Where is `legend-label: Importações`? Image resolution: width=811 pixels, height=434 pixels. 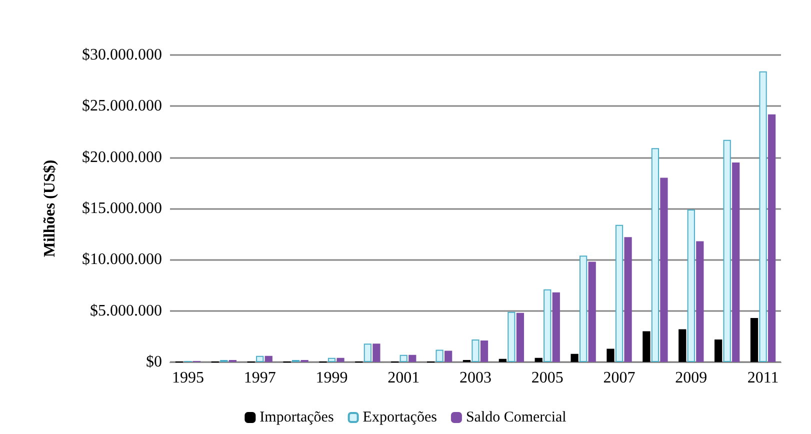 legend-label: Importações is located at coordinates (297, 418).